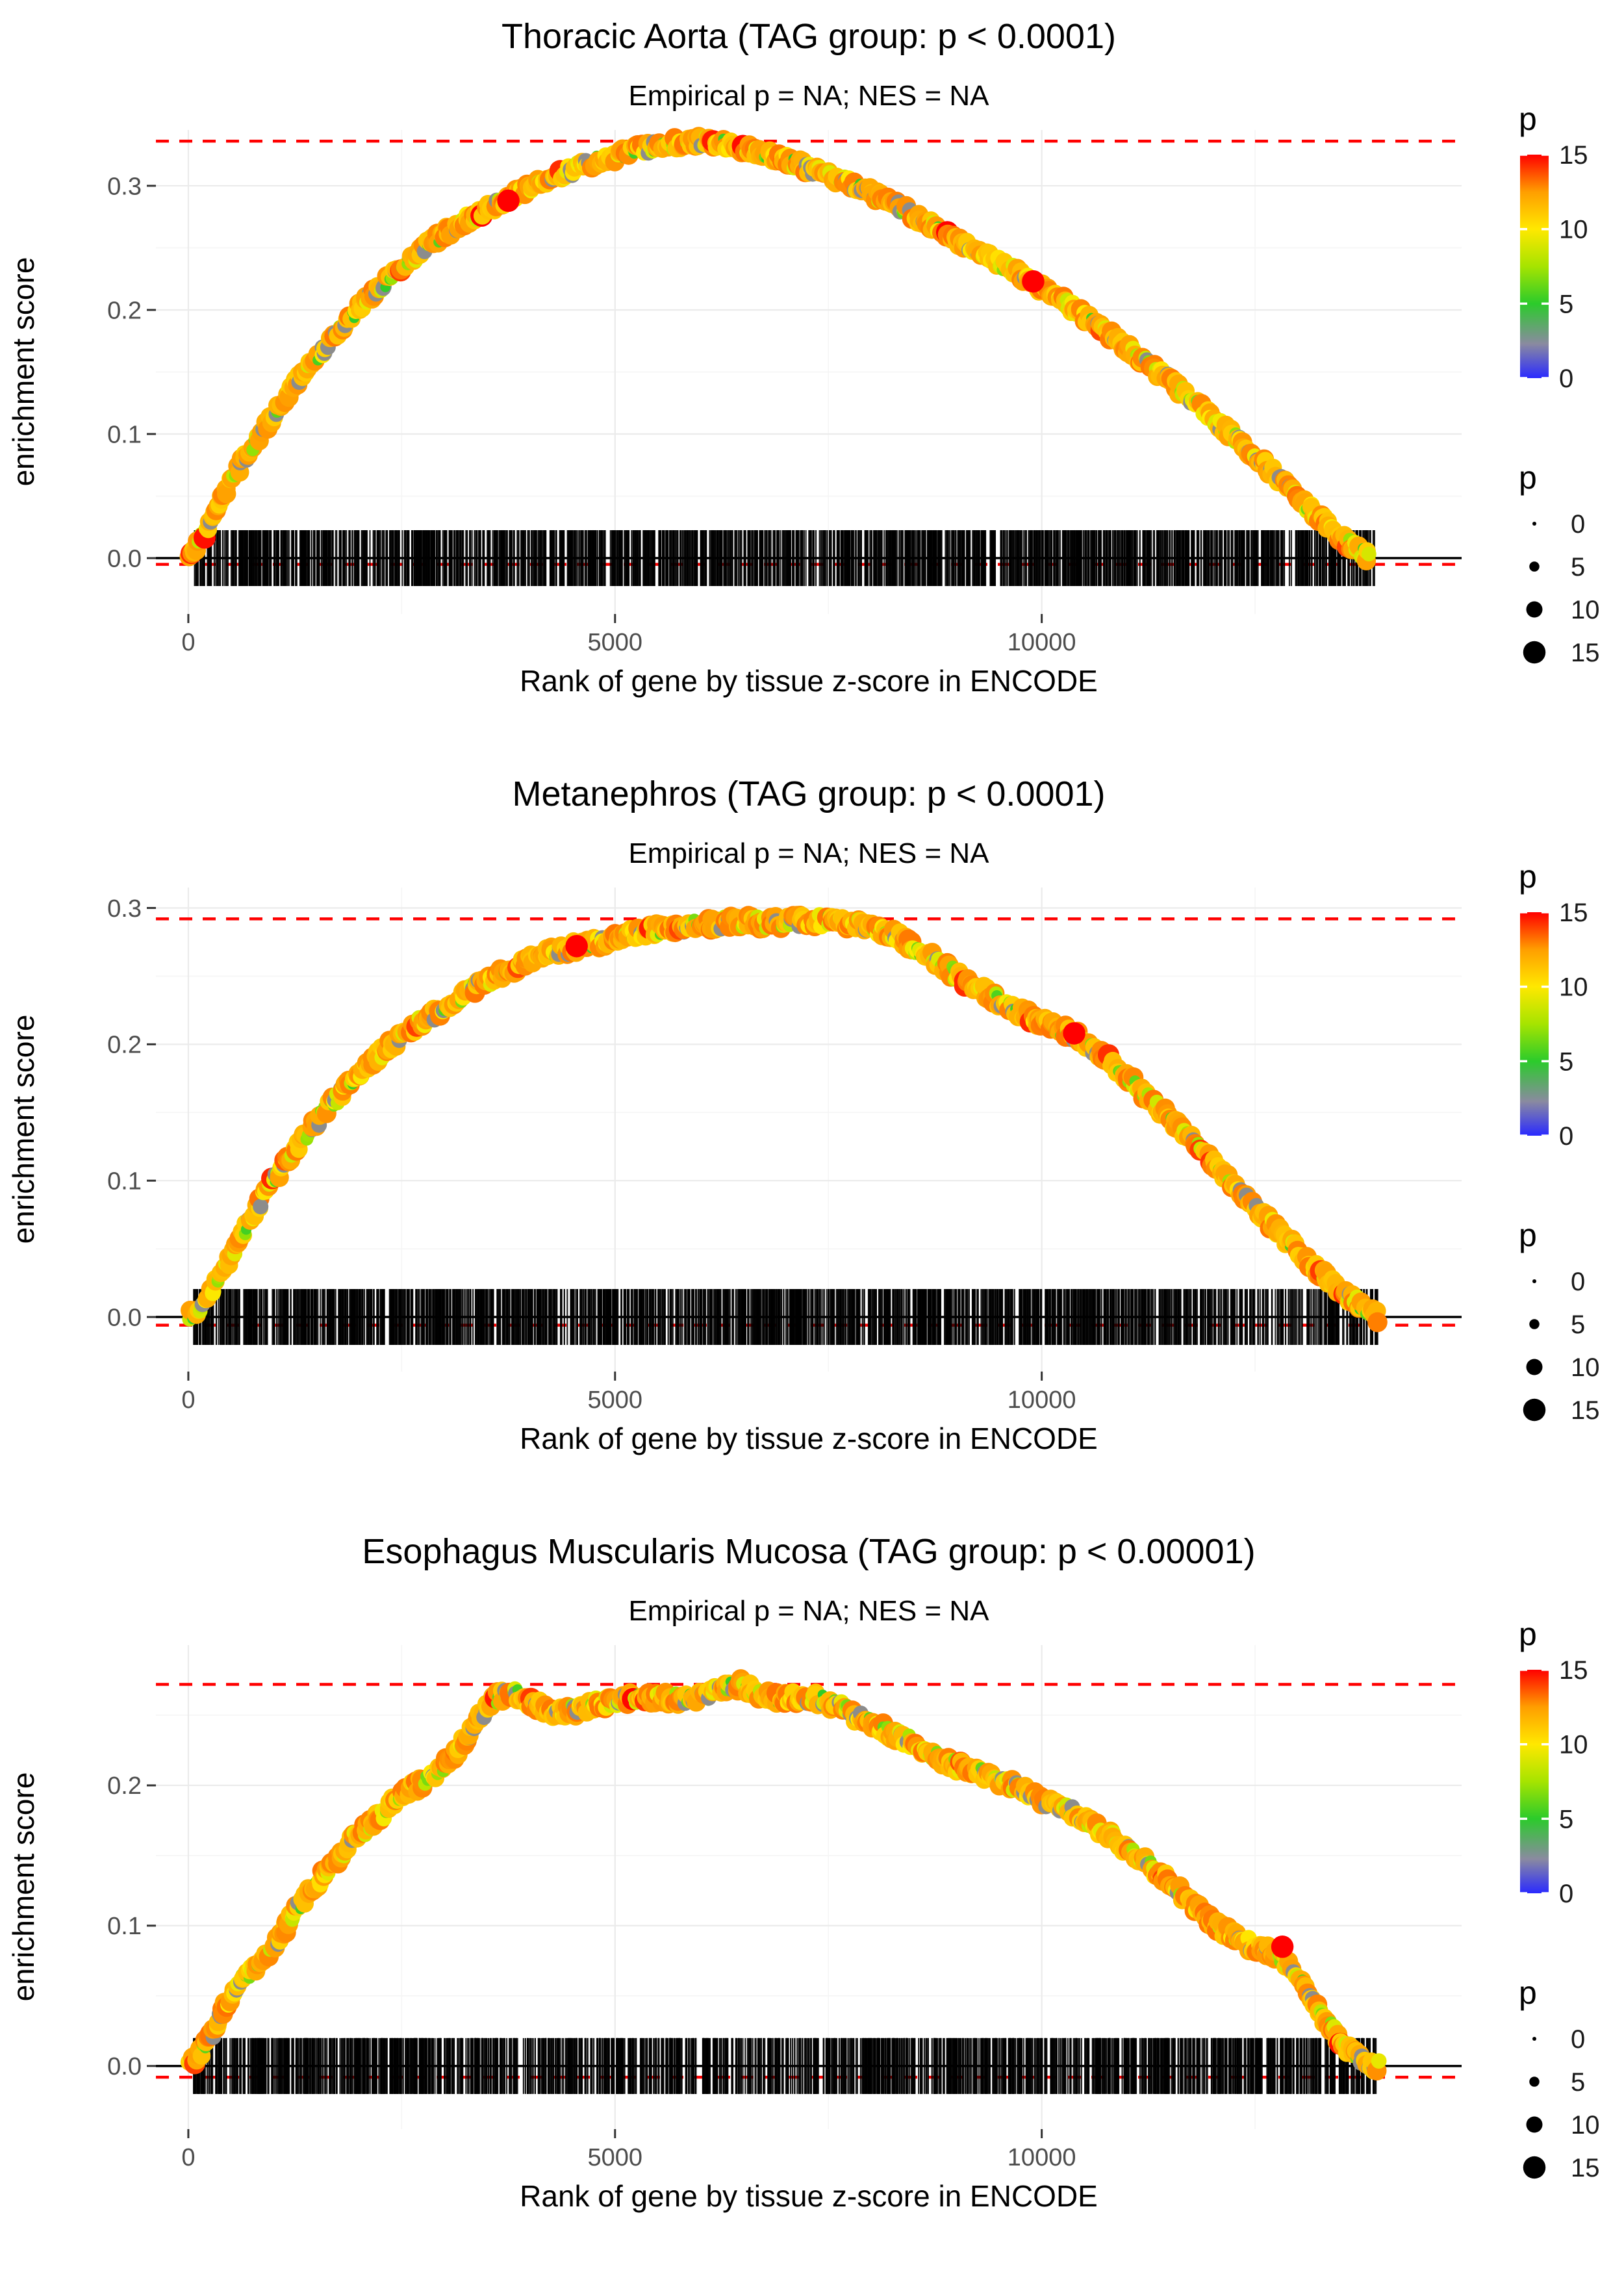  I want to click on plot-title: Metanephros (TAG group: p < 0.0001), so click(808, 793).